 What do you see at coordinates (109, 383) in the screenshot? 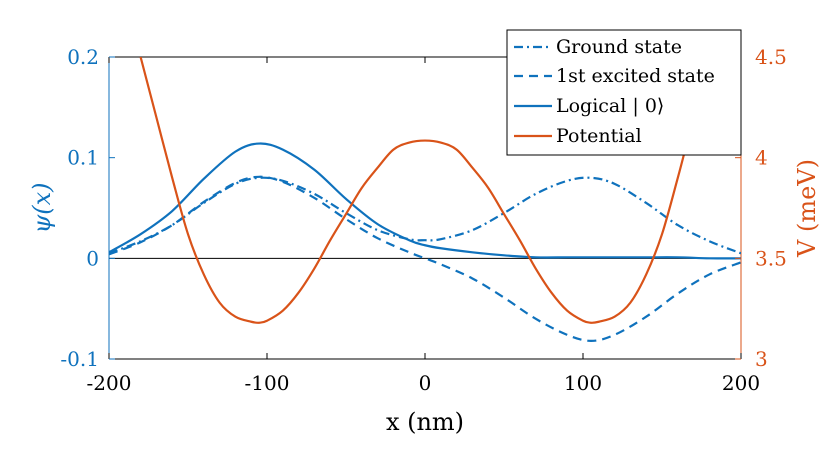
I see `x-tick-label: -200` at bounding box center [109, 383].